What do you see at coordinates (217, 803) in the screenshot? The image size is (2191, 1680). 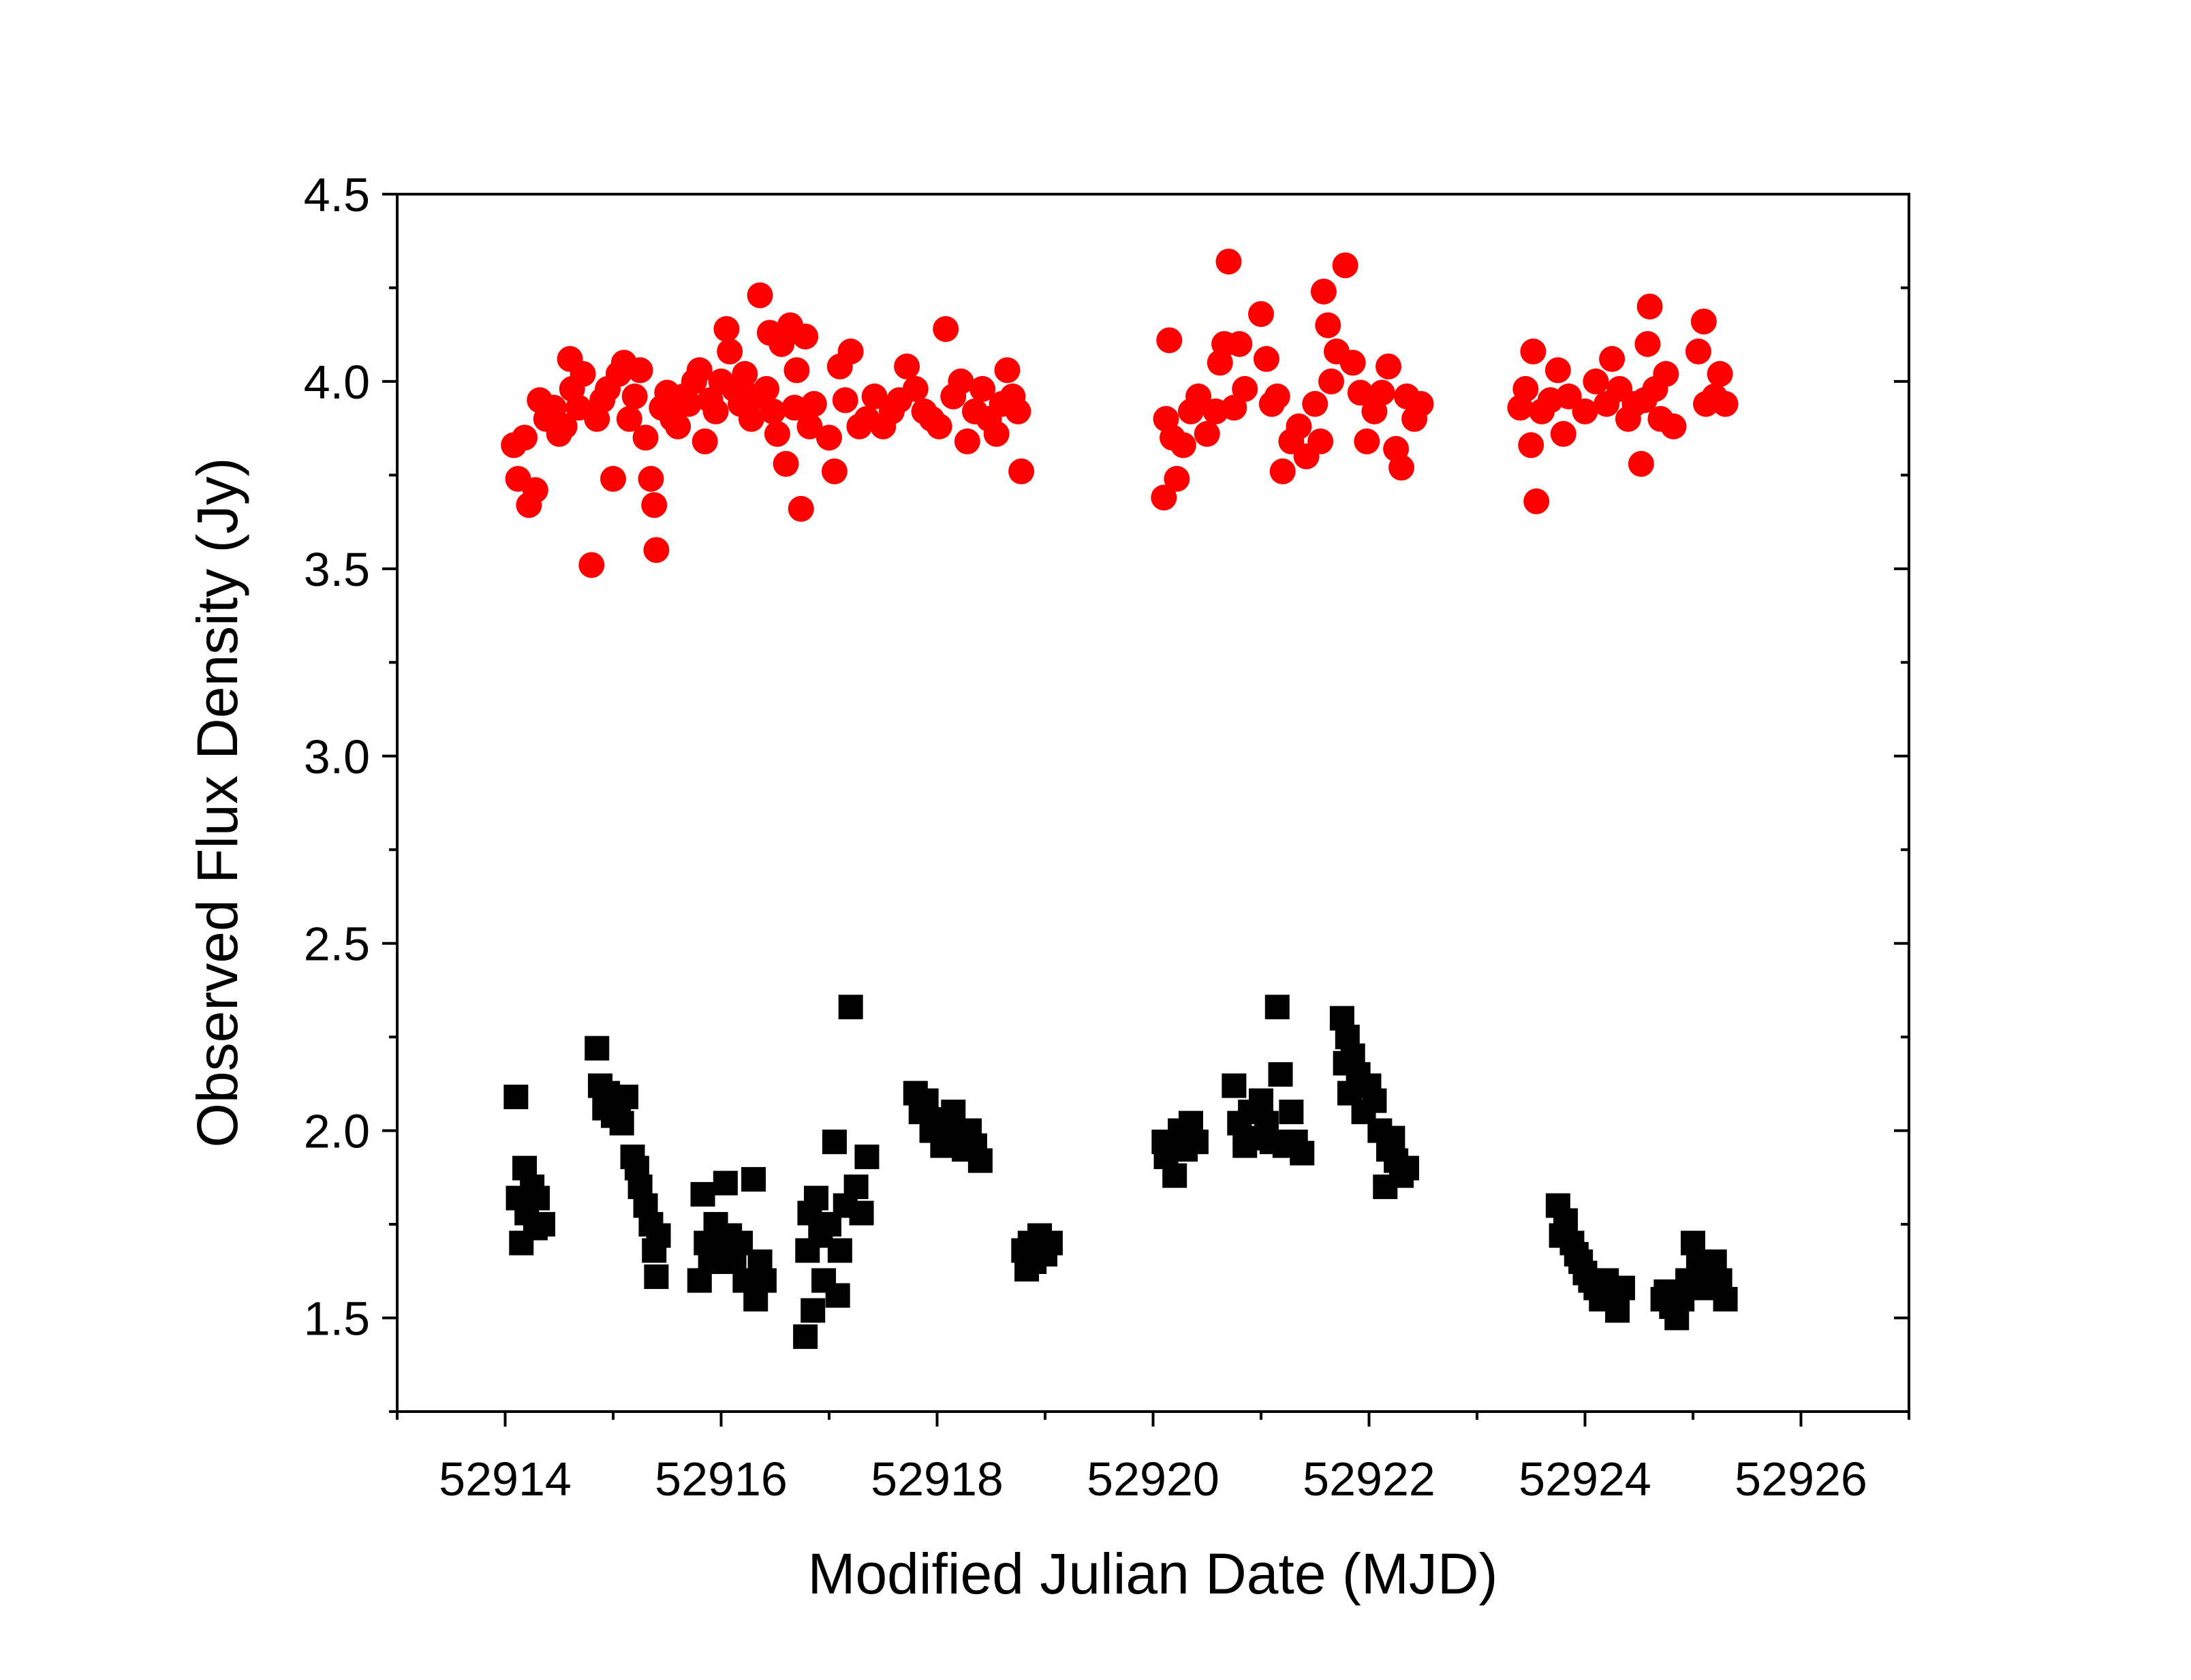 I see `y-axis-title: Observed Flux Density (Jy)` at bounding box center [217, 803].